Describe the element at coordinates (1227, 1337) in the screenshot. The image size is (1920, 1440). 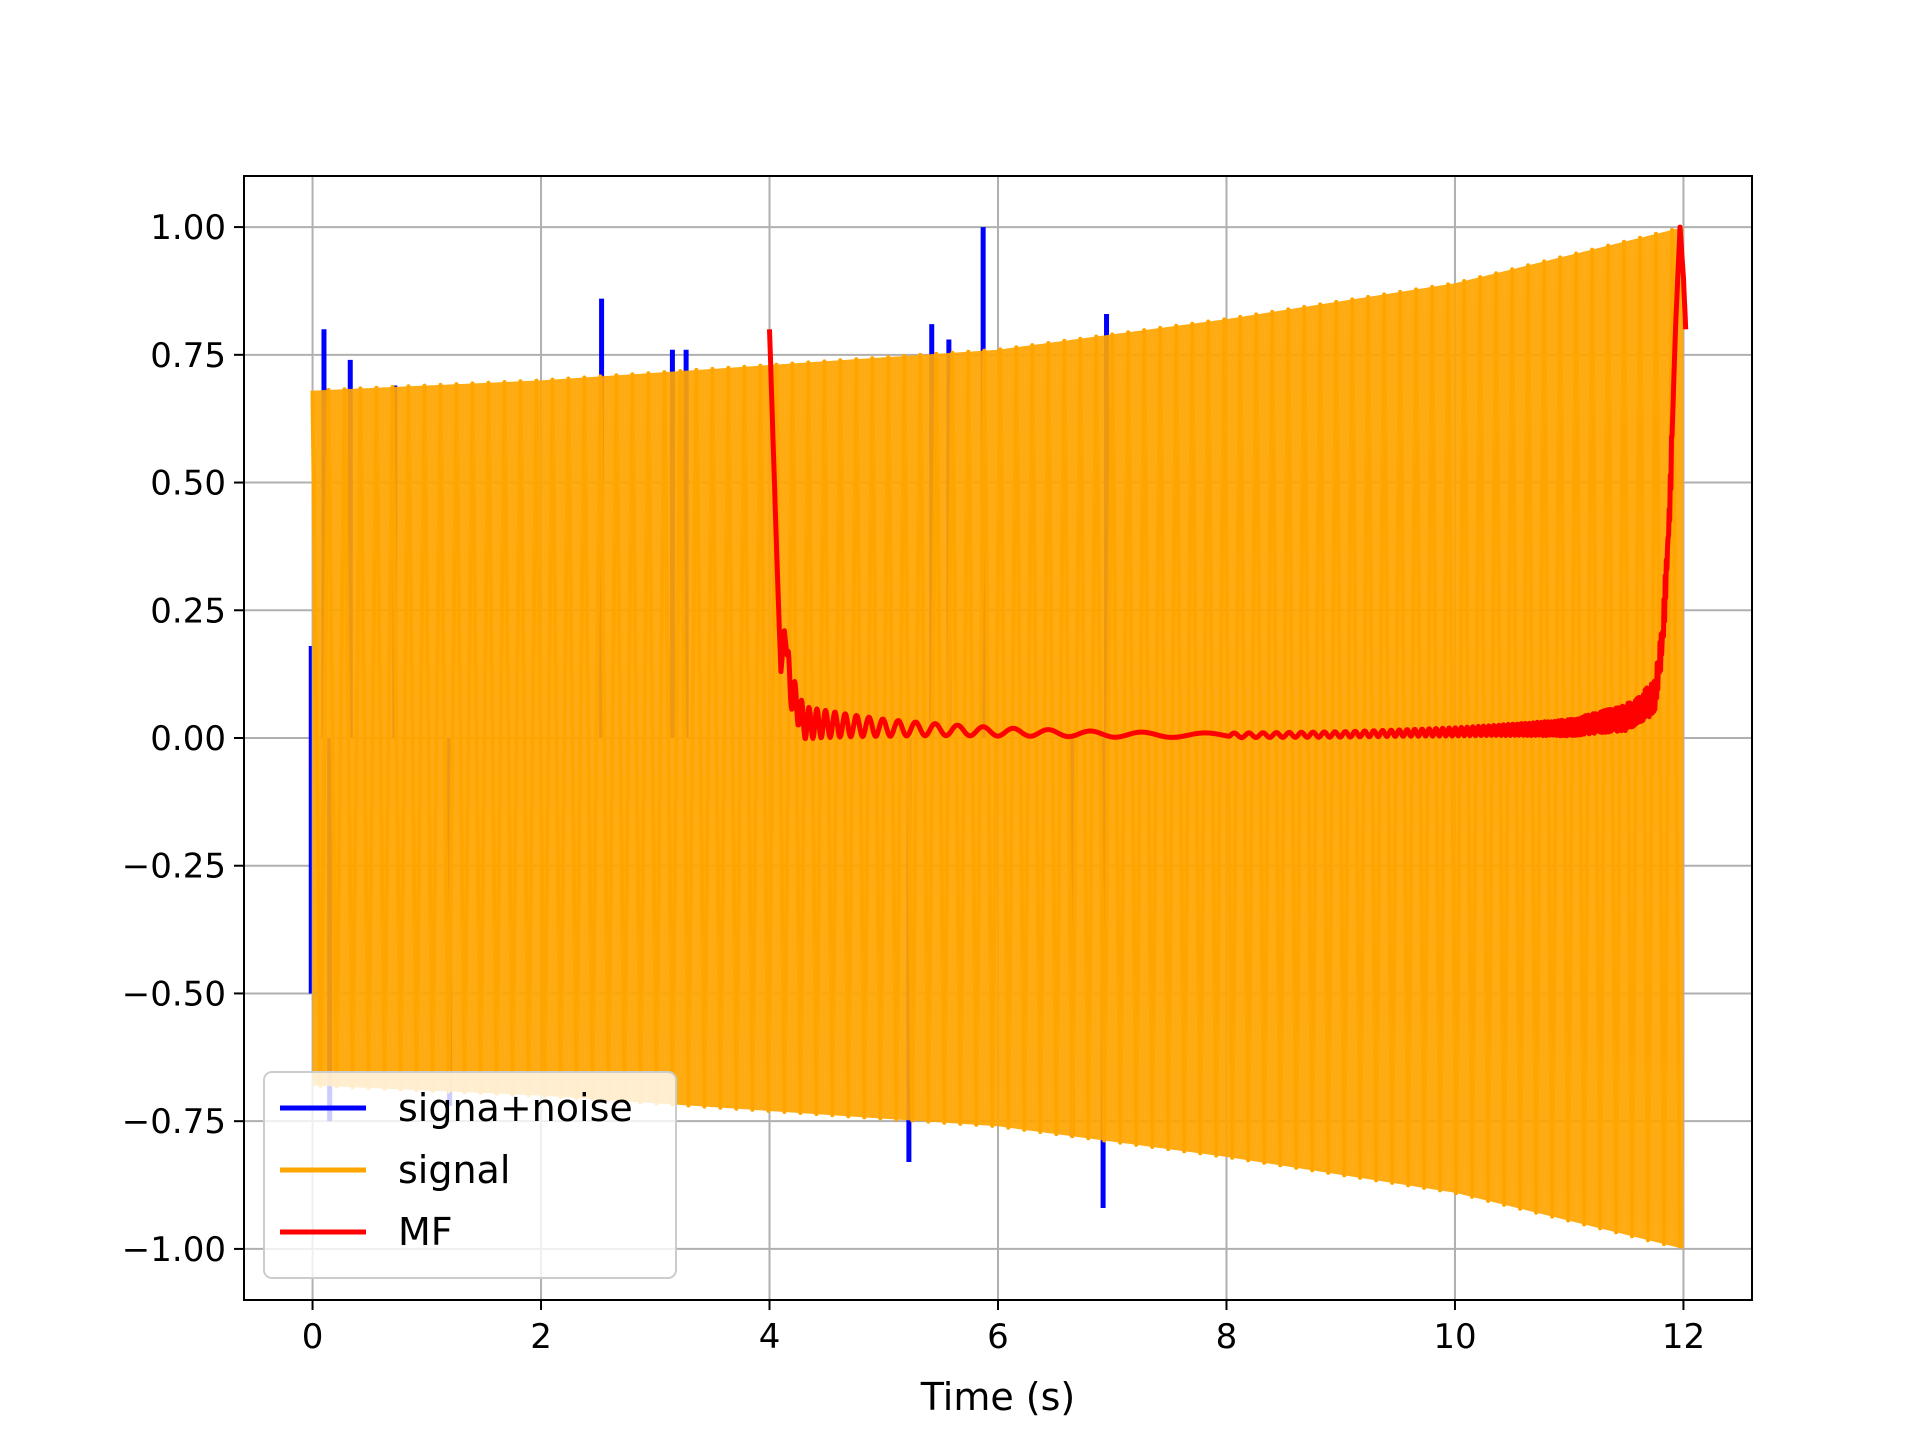
I see `x-tick-label: 8` at that location.